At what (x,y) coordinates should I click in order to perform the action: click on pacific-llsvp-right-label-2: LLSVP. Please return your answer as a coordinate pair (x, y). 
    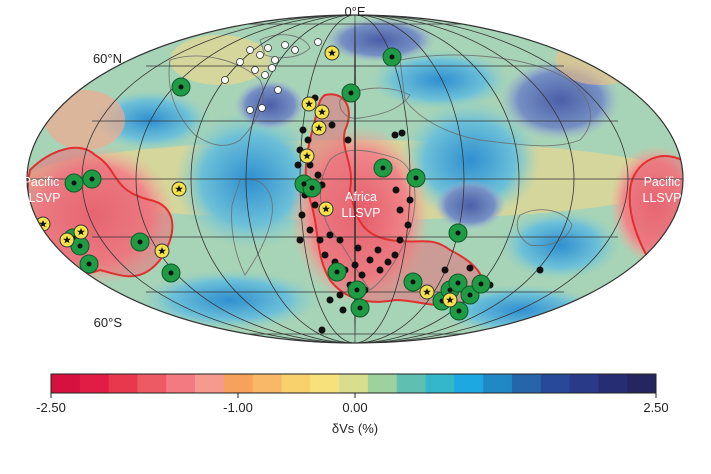
    Looking at the image, I should click on (662, 198).